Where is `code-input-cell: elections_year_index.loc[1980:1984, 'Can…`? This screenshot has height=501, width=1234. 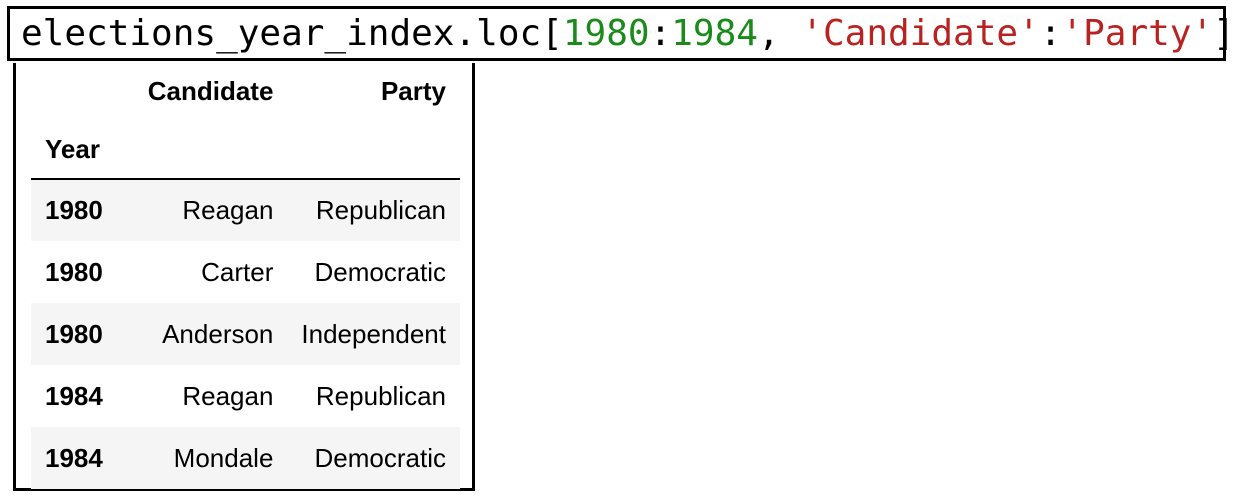 code-input-cell: elections_year_index.loc[1980:1984, 'Can… is located at coordinates (620, 33).